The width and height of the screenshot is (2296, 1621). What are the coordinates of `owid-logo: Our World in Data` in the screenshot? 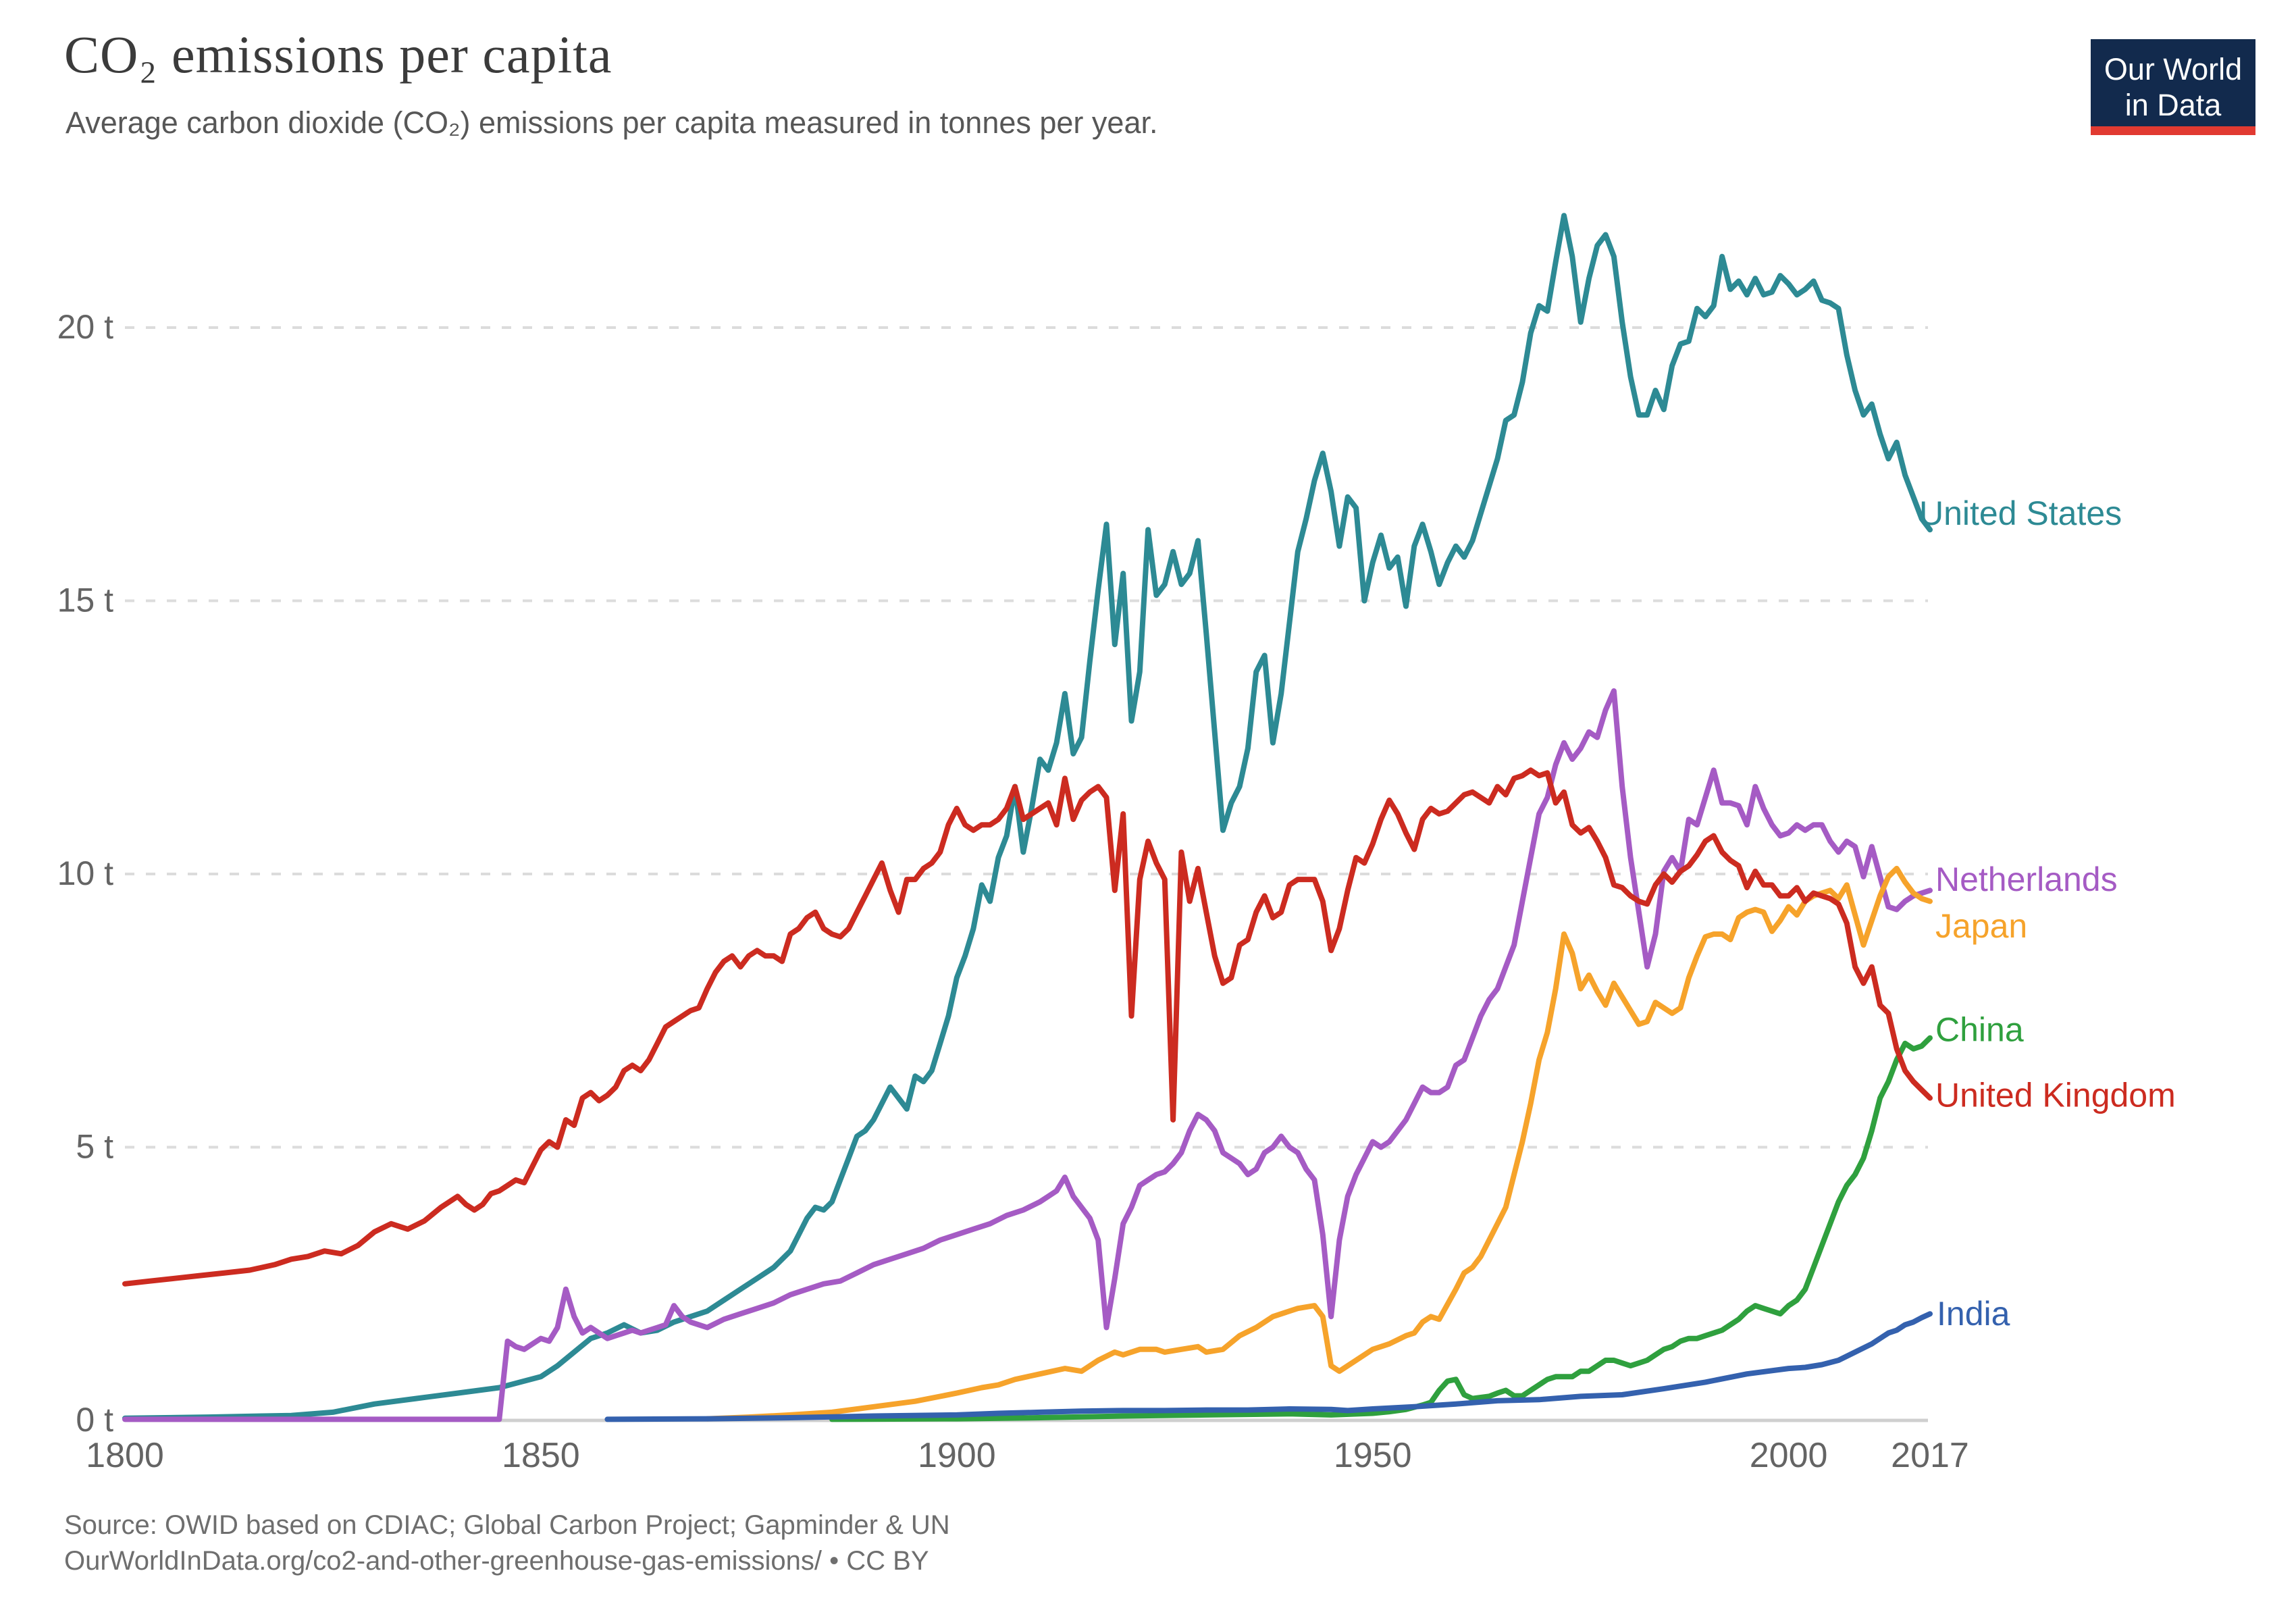 It's located at (2173, 87).